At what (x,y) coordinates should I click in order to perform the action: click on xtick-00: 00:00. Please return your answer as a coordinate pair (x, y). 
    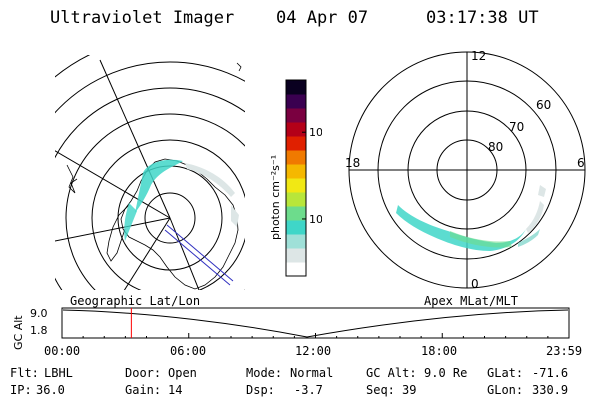
    Looking at the image, I should click on (62, 351).